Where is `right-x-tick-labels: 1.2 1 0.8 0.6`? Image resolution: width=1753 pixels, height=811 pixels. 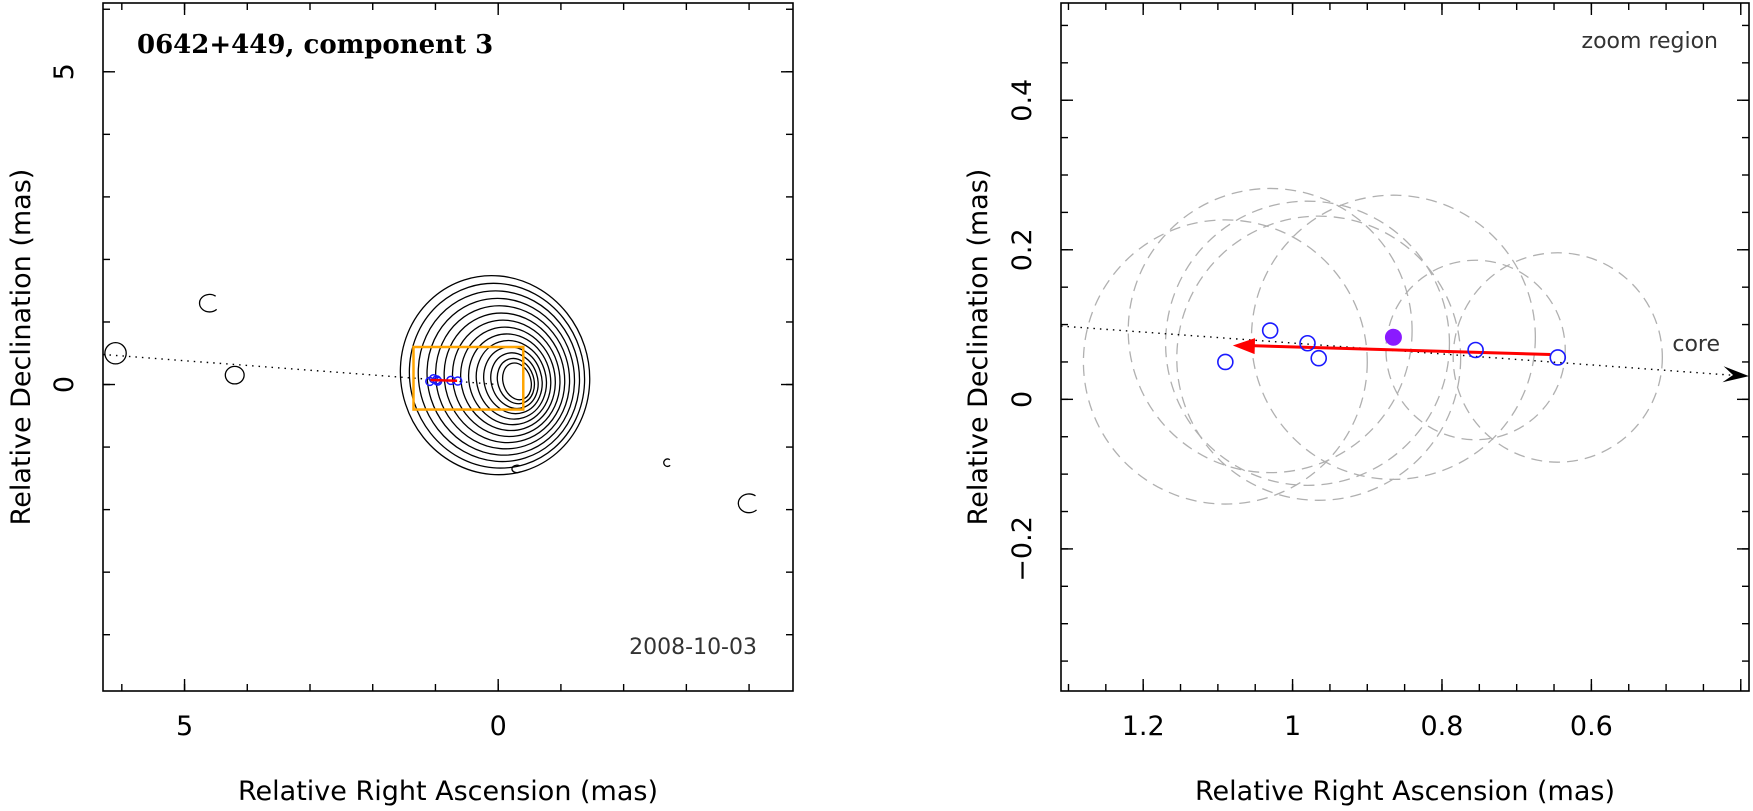
right-x-tick-labels: 1.2 1 0.8 0.6 is located at coordinates (1367, 726).